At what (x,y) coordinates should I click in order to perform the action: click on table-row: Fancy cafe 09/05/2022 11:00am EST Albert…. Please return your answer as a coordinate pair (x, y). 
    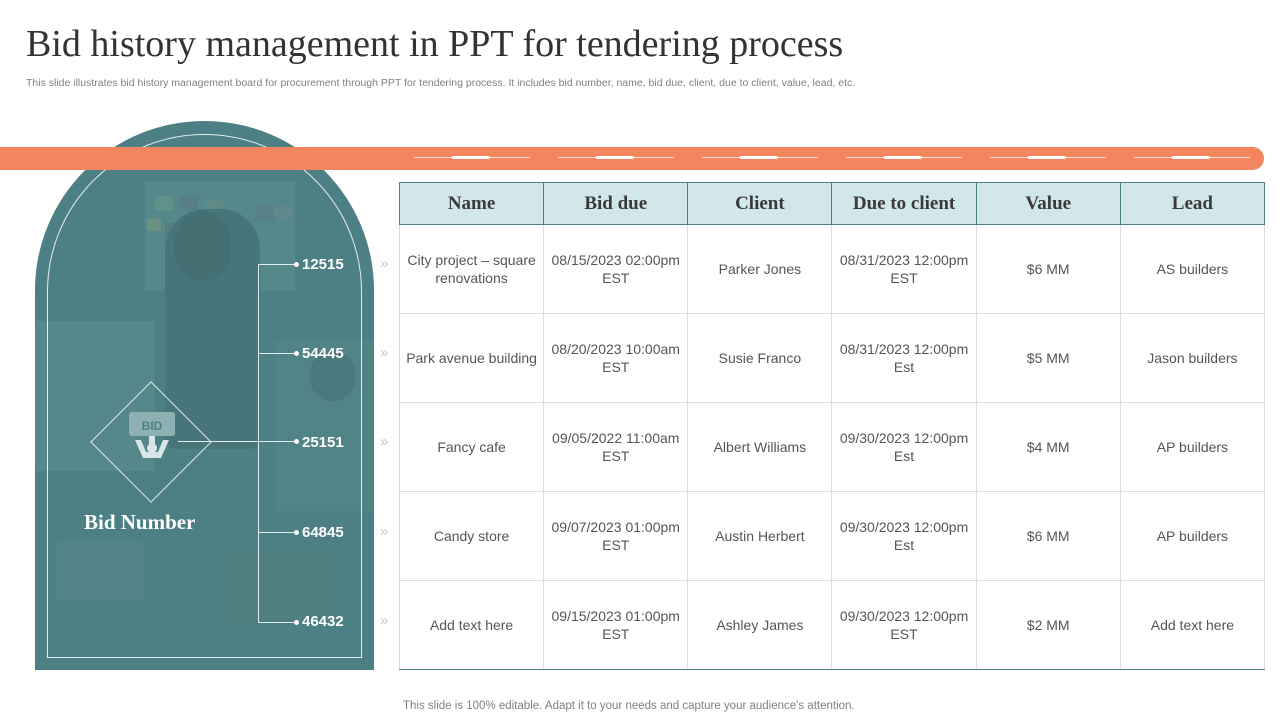
    Looking at the image, I should click on (832, 447).